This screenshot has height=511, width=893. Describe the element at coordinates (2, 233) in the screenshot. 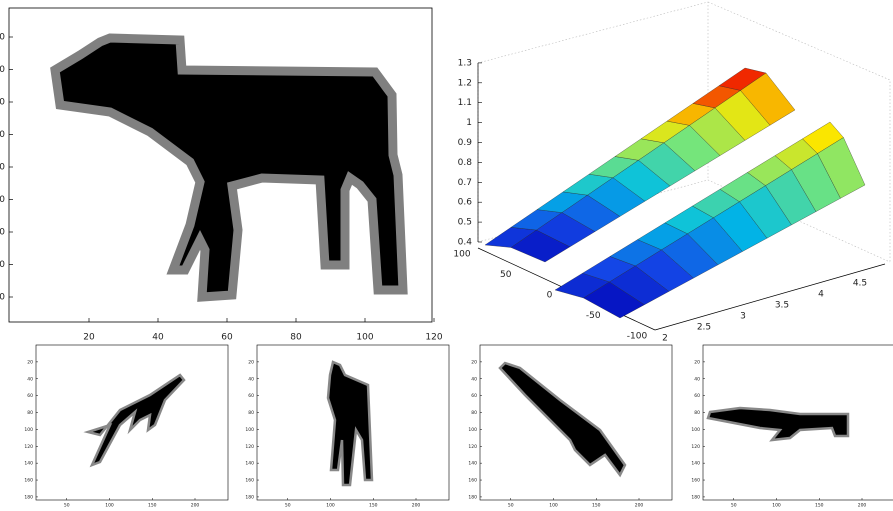

I see `y-tick-label: 70` at that location.